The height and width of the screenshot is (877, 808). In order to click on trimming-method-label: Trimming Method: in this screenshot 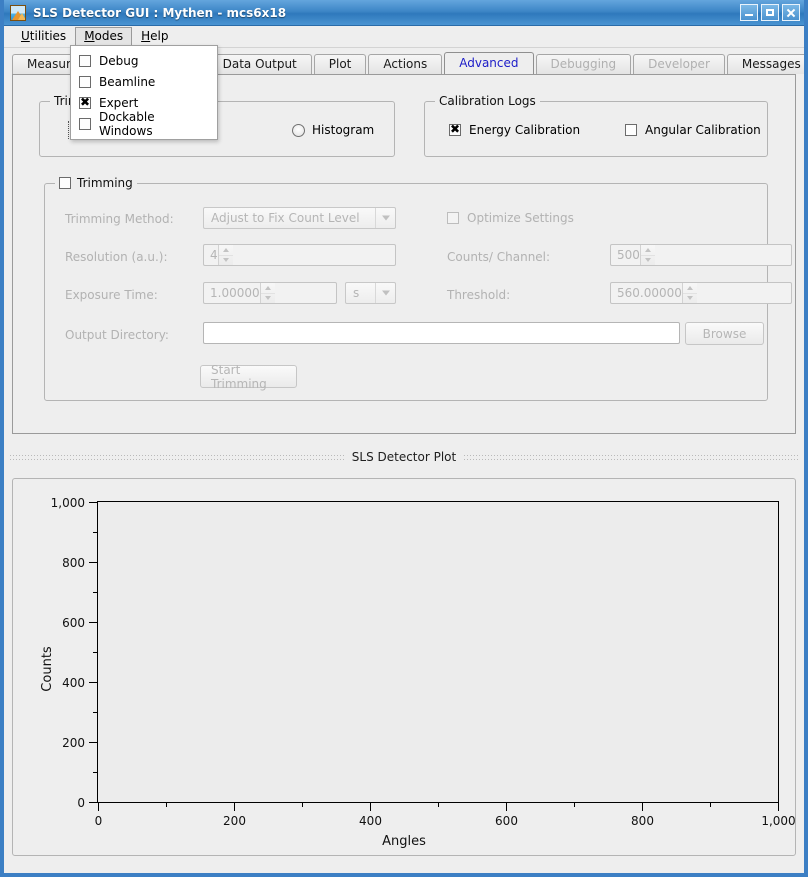, I will do `click(119, 219)`.